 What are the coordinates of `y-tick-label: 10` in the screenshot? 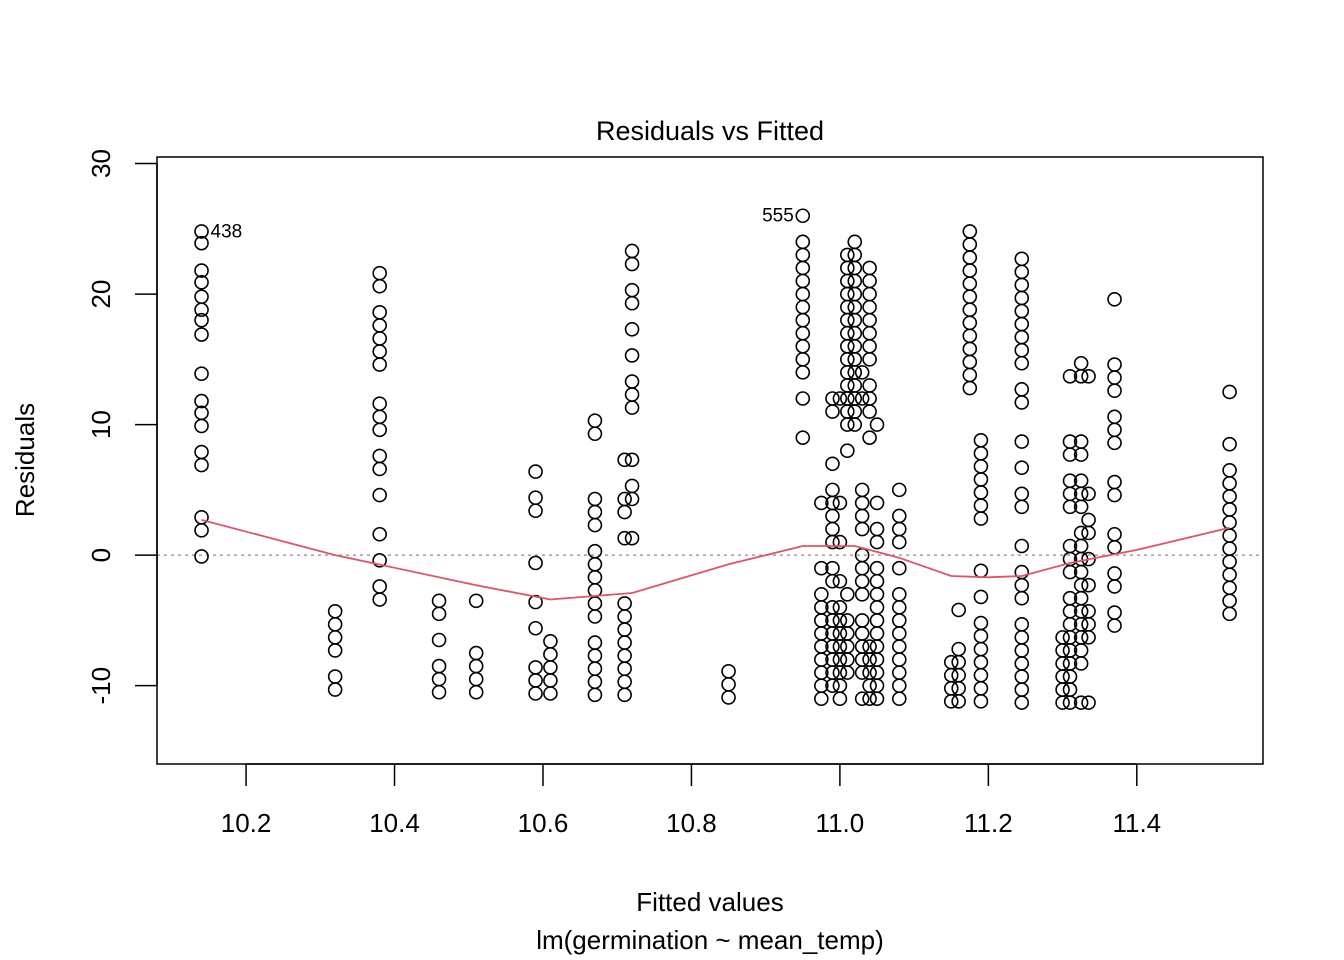 It's located at (101, 424).